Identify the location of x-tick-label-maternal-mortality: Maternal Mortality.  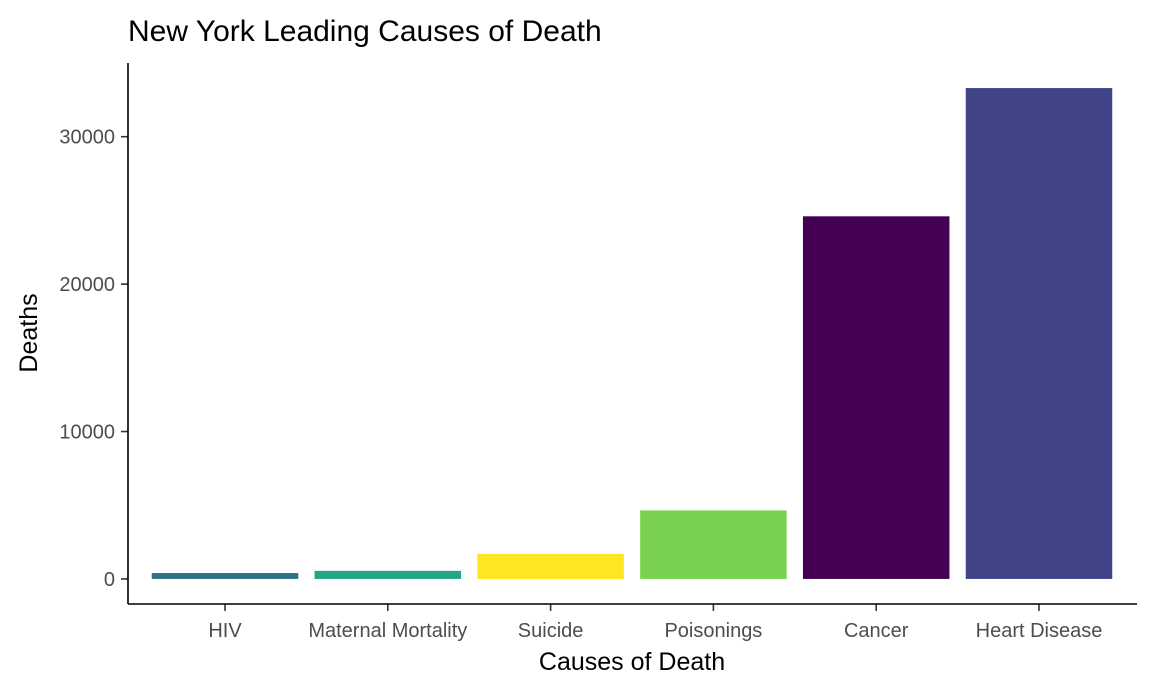
(387, 631).